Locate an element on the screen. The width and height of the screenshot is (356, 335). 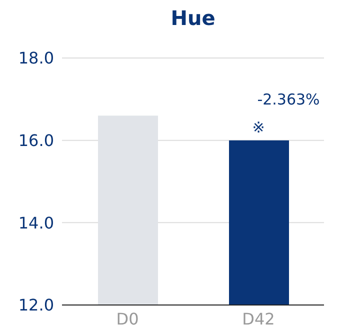
y-tick-label: 14.0 is located at coordinates (36, 222).